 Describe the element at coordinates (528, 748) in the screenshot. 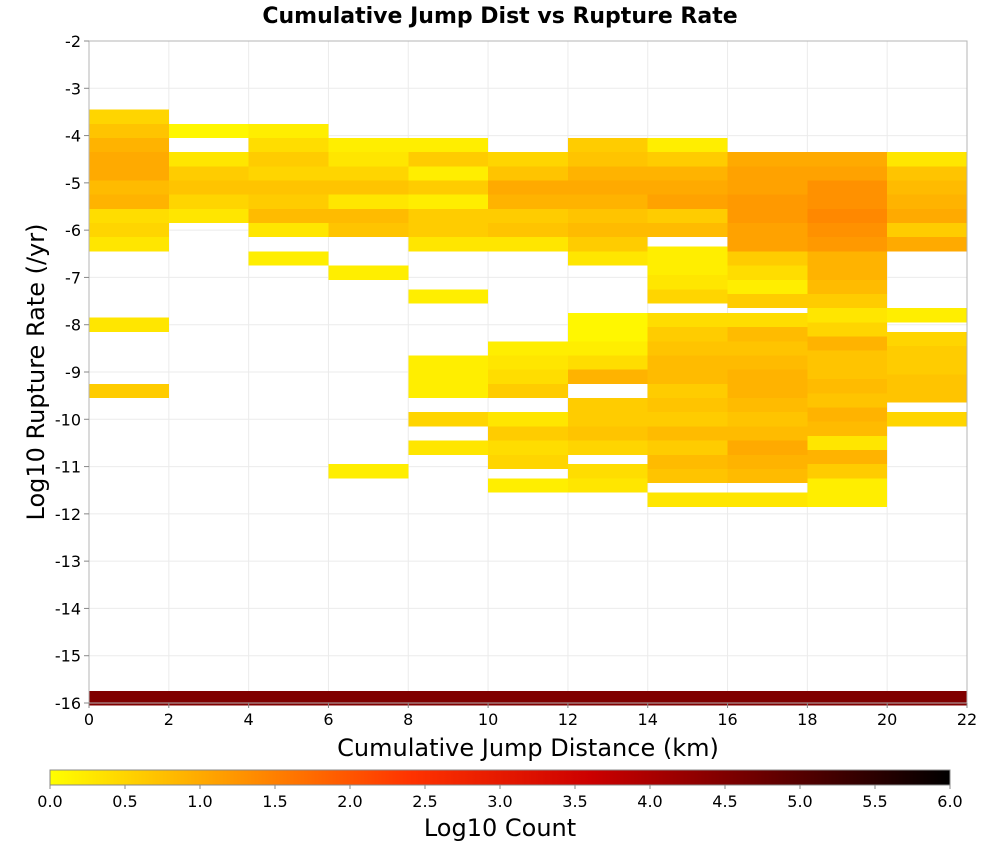

I see `x-axis-label: Cumulative Jump Distance (km)` at that location.